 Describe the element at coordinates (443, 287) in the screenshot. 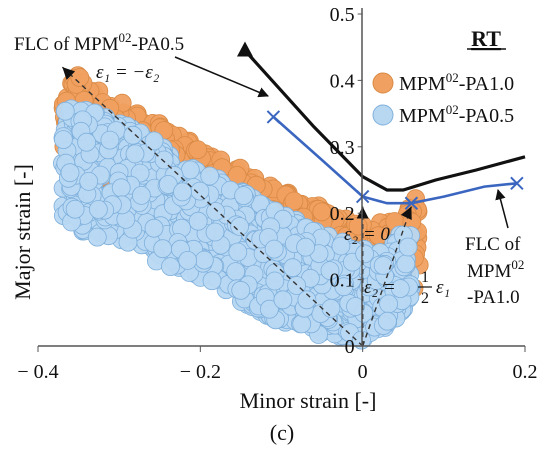

I see `annotation-eq-biaxial-rhs: ε₁` at that location.